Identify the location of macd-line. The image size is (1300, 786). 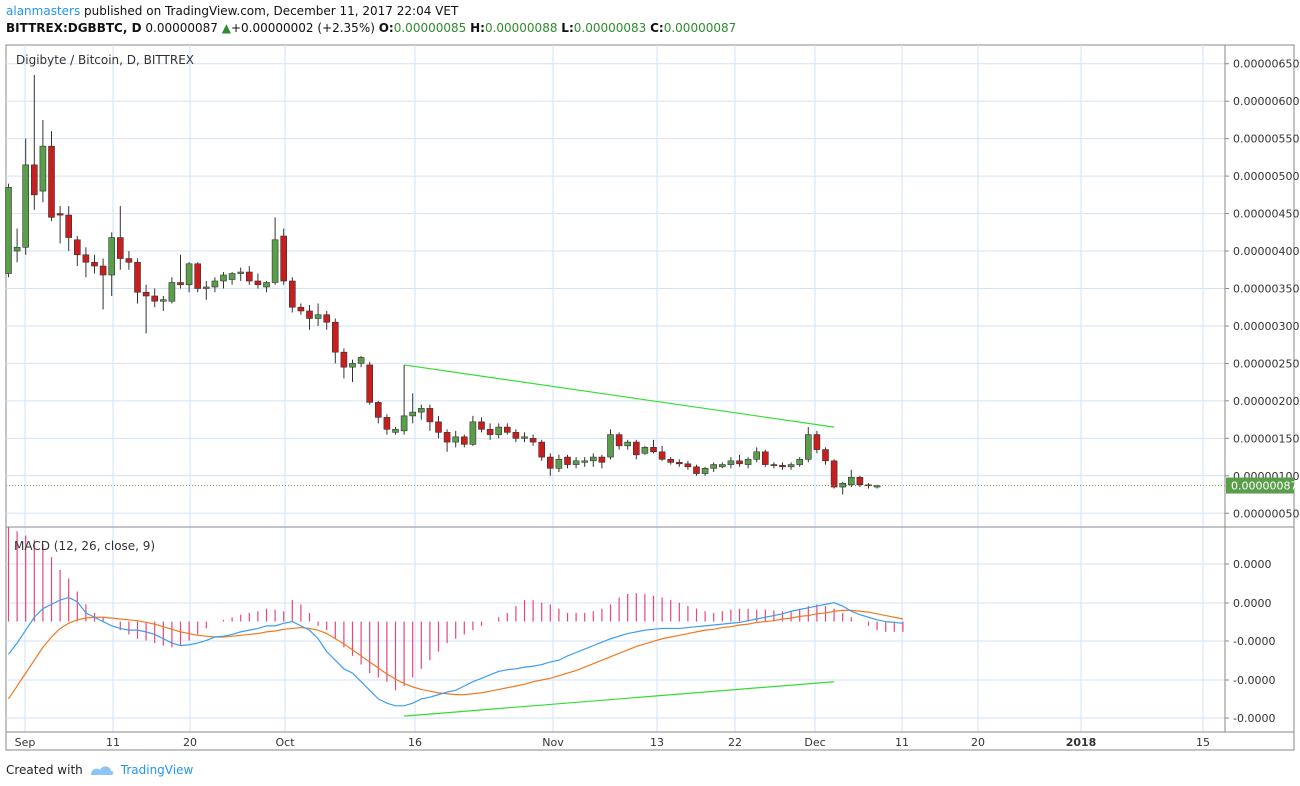
(455, 651).